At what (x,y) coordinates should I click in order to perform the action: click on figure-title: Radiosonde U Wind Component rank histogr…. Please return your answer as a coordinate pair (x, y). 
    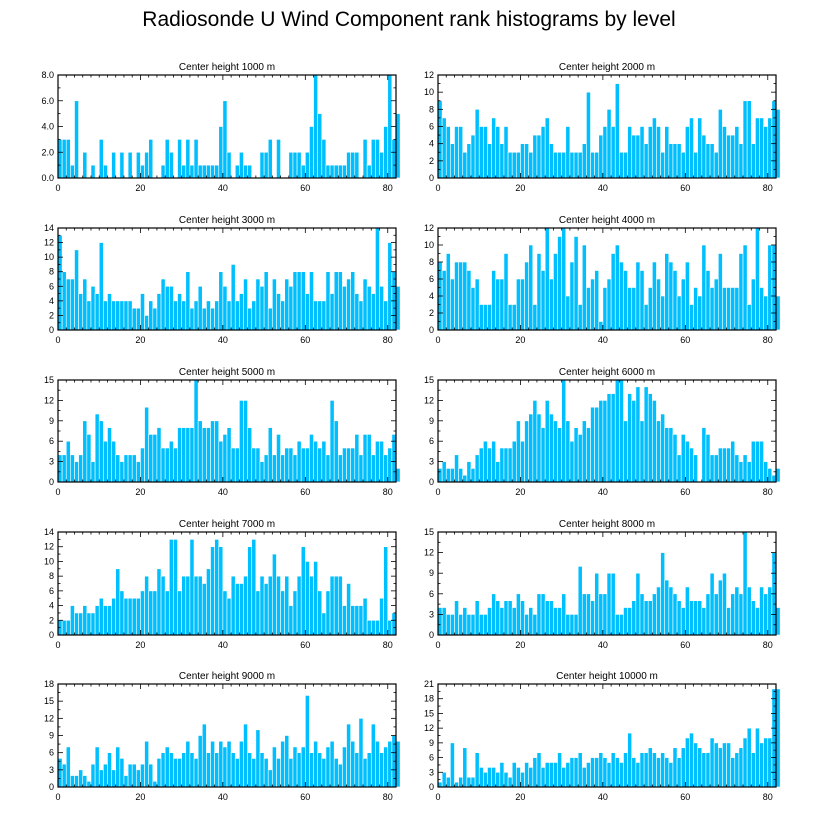
    Looking at the image, I should click on (409, 19).